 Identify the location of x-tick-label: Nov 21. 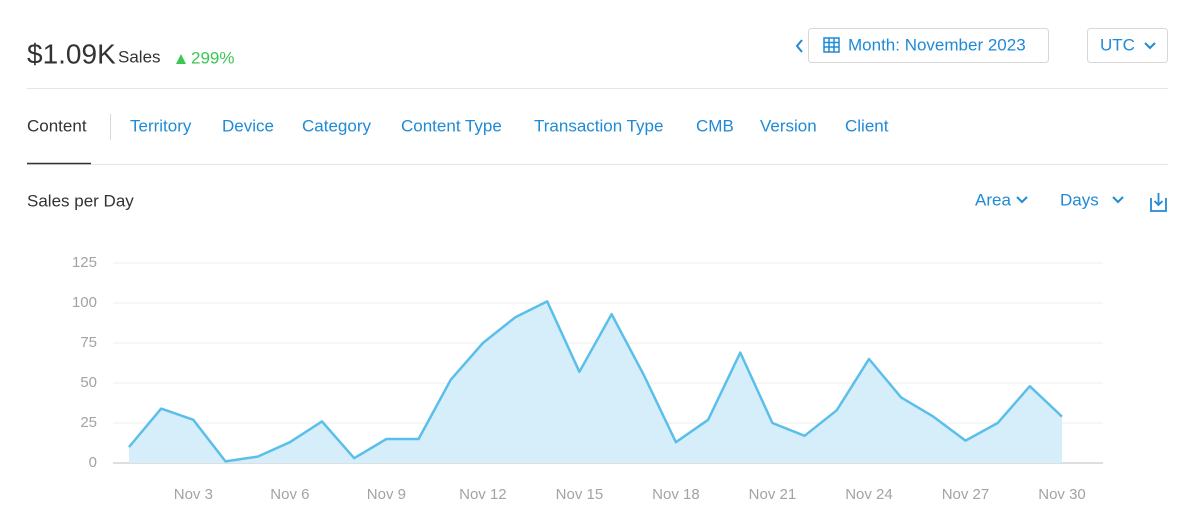
(773, 494).